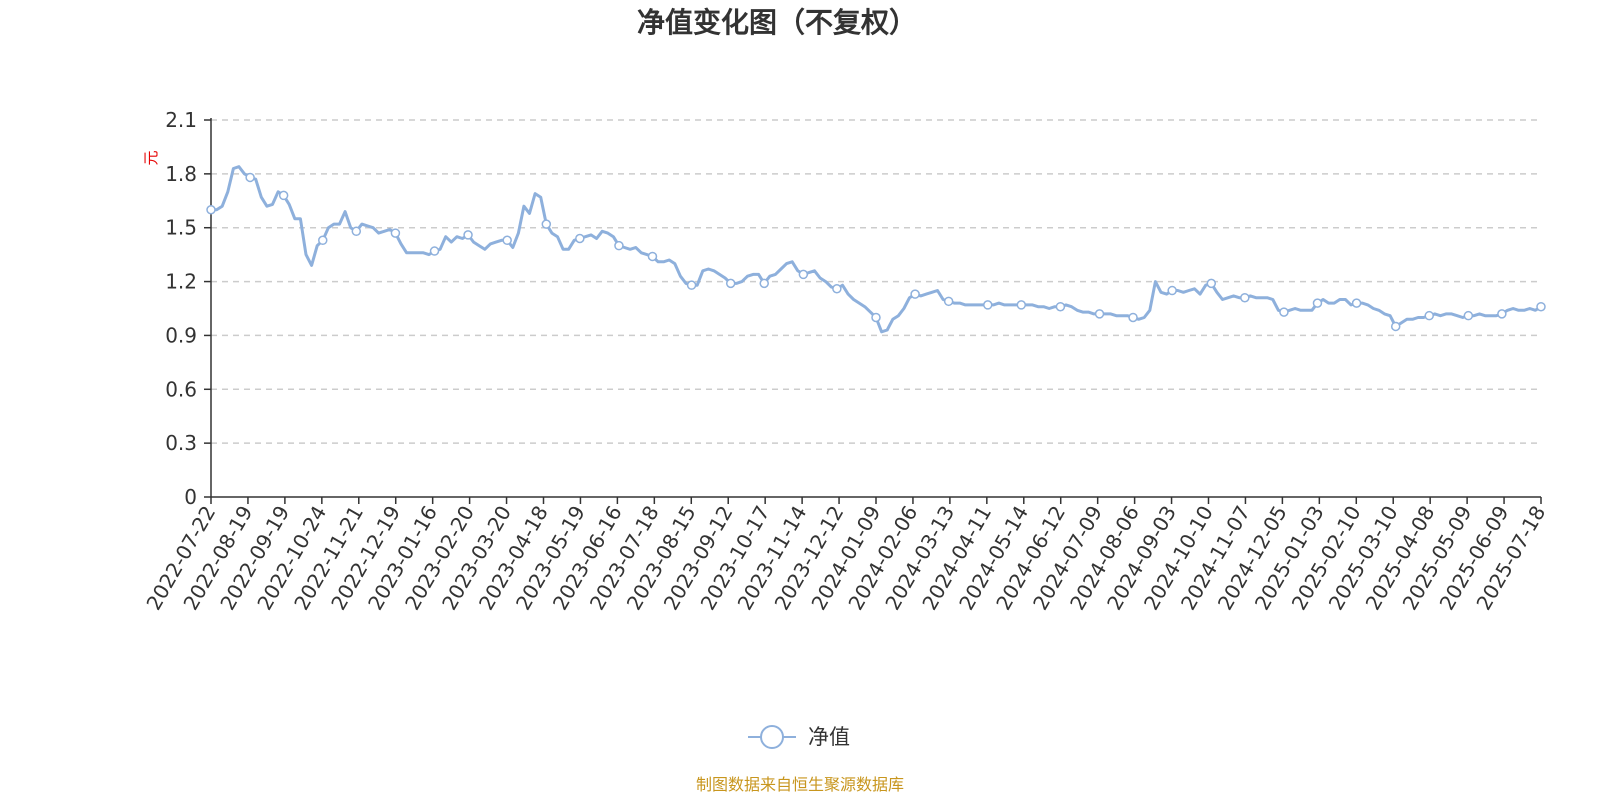 The image size is (1600, 800). What do you see at coordinates (181, 174) in the screenshot?
I see `y-tick-label: 1.8` at bounding box center [181, 174].